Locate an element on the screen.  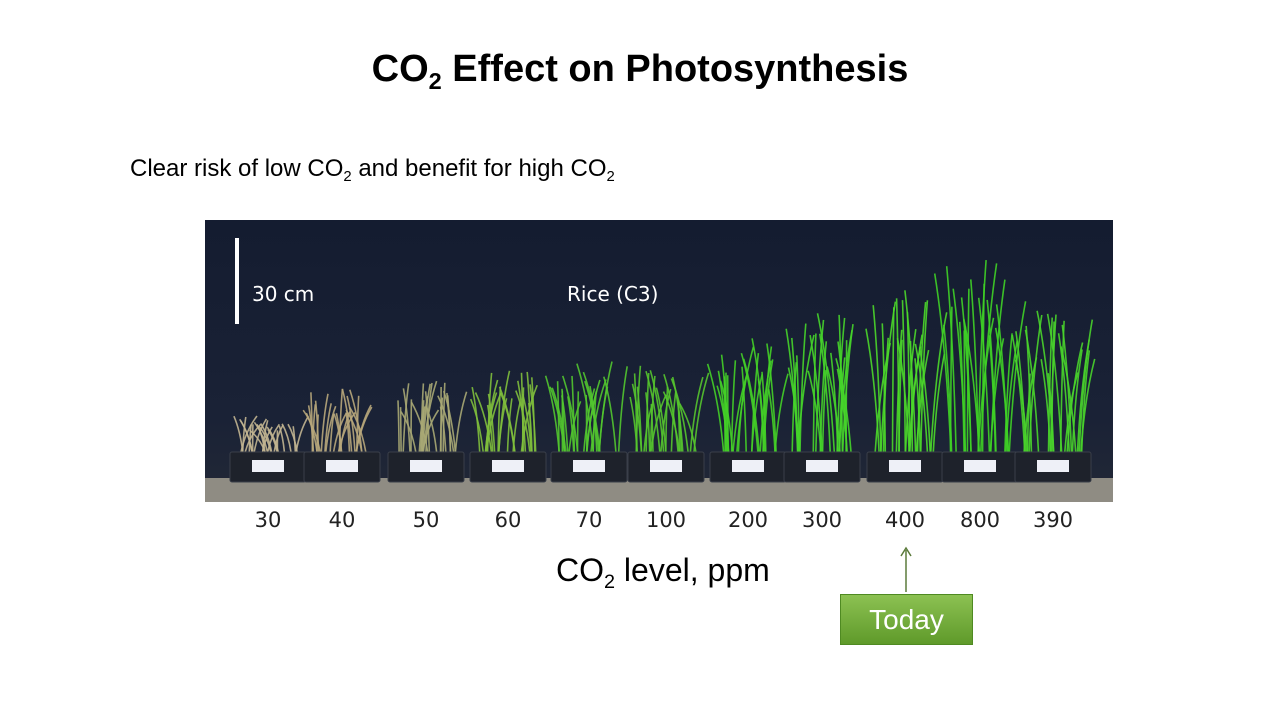
species-label: Rice (C3) is located at coordinates (613, 294).